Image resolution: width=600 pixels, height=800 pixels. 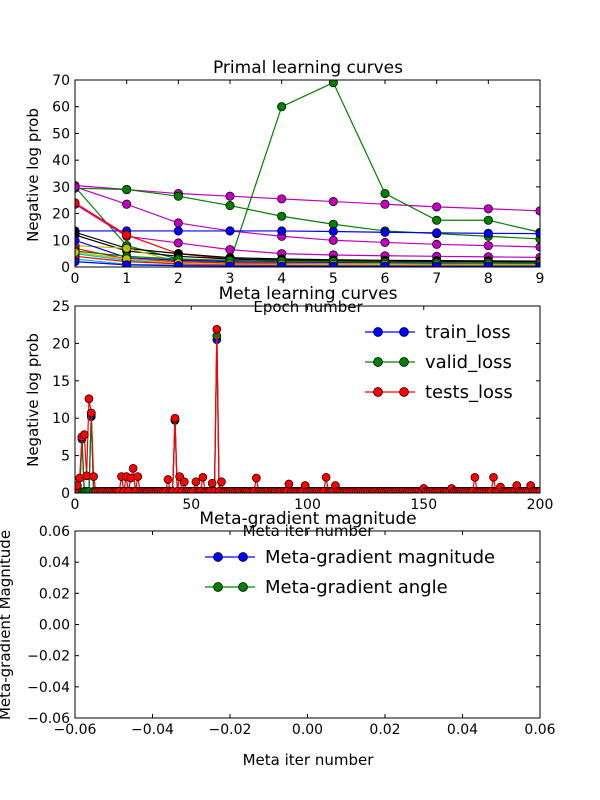 What do you see at coordinates (356, 587) in the screenshot?
I see `legend-label-1: Meta-gradient angle` at bounding box center [356, 587].